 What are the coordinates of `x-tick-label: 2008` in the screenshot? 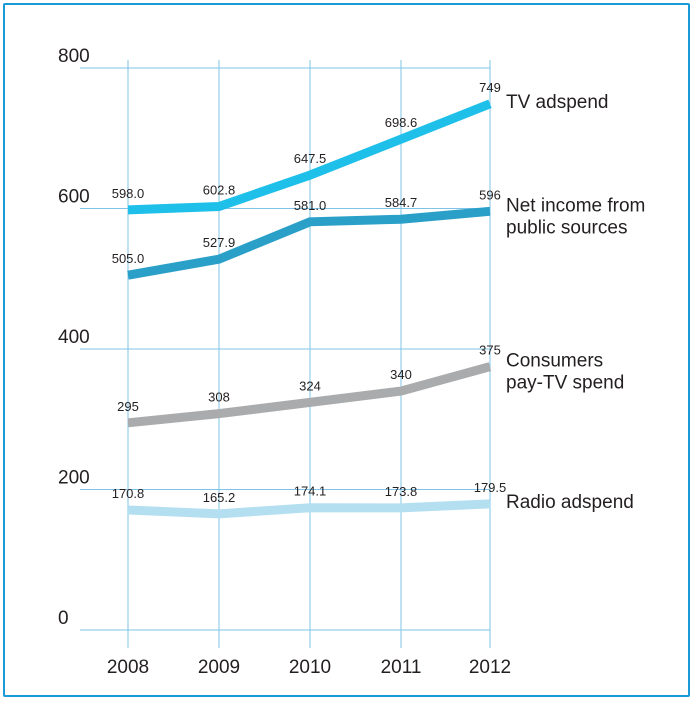 It's located at (128, 667).